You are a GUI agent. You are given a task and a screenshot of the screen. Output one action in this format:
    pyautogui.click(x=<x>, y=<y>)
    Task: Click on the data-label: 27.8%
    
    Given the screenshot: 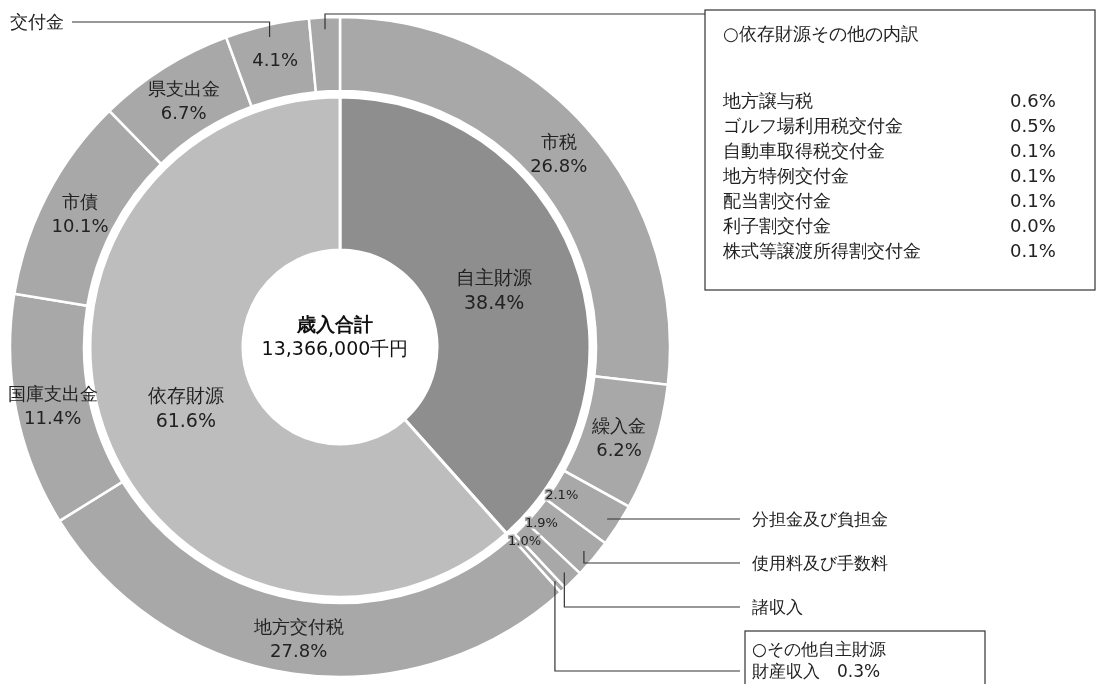 What is the action you would take?
    pyautogui.click(x=299, y=651)
    